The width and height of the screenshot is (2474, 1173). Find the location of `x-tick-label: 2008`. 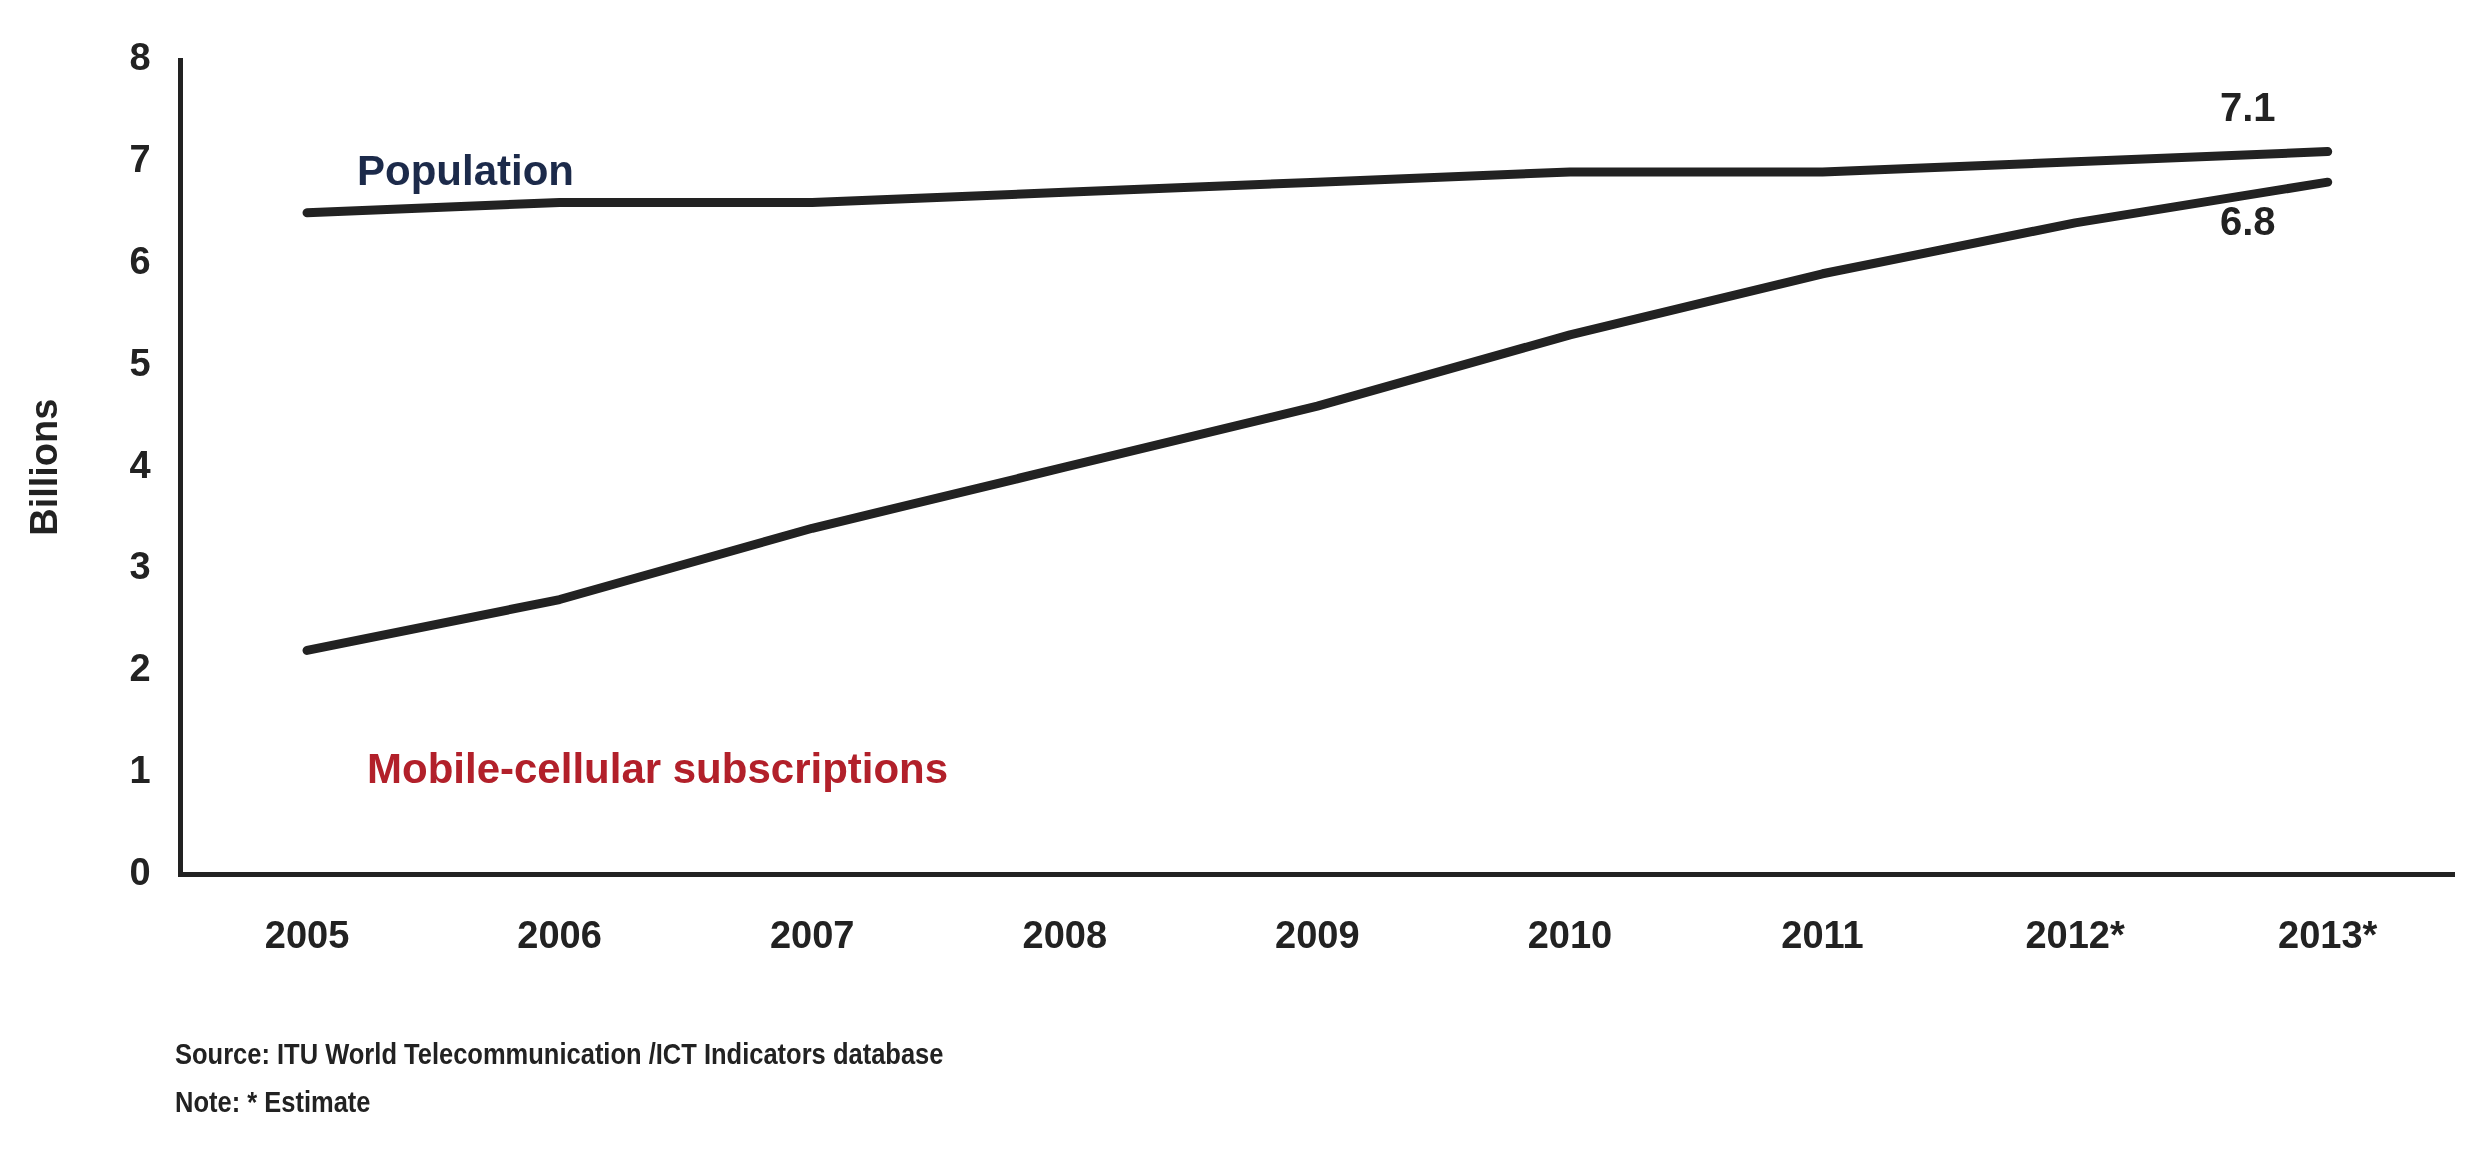

x-tick-label: 2008 is located at coordinates (1065, 934).